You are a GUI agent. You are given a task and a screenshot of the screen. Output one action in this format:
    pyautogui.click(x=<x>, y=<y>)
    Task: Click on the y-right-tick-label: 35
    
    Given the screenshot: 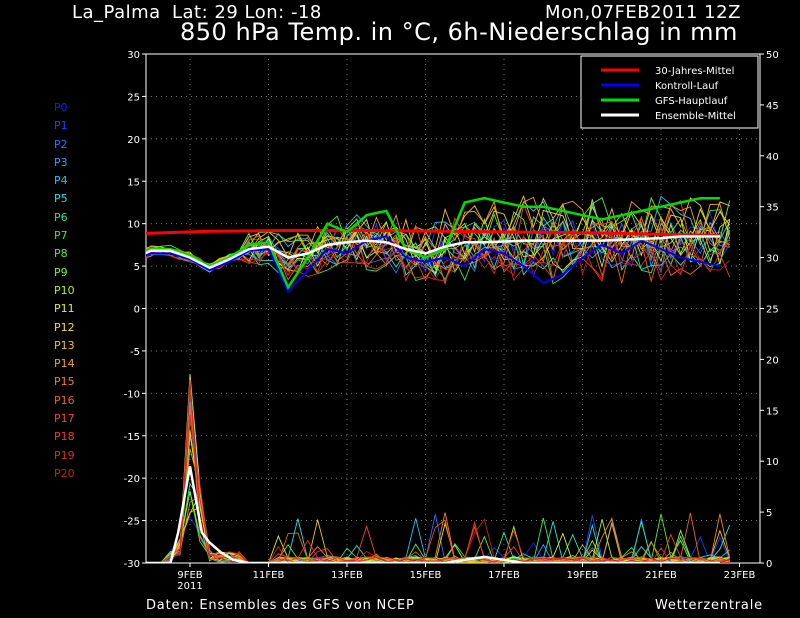 What is the action you would take?
    pyautogui.click(x=772, y=208)
    